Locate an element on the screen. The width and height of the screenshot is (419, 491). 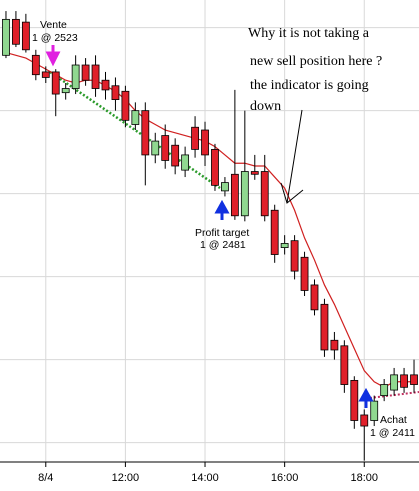
note-line: new sell position here ? is located at coordinates (316, 61).